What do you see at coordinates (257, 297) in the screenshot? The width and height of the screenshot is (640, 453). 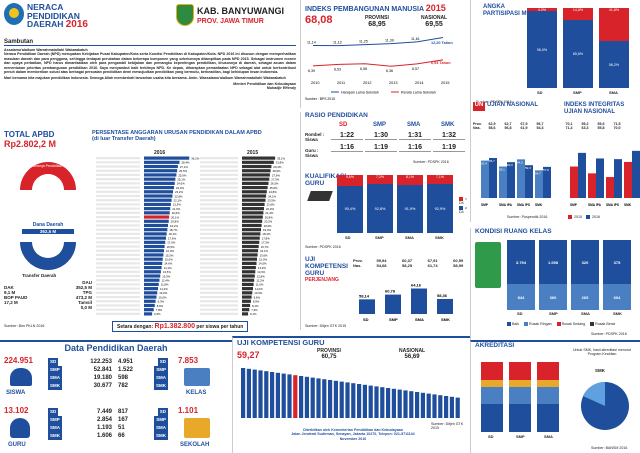 I see `persen-value-2015: 9,6%` at bounding box center [257, 297].